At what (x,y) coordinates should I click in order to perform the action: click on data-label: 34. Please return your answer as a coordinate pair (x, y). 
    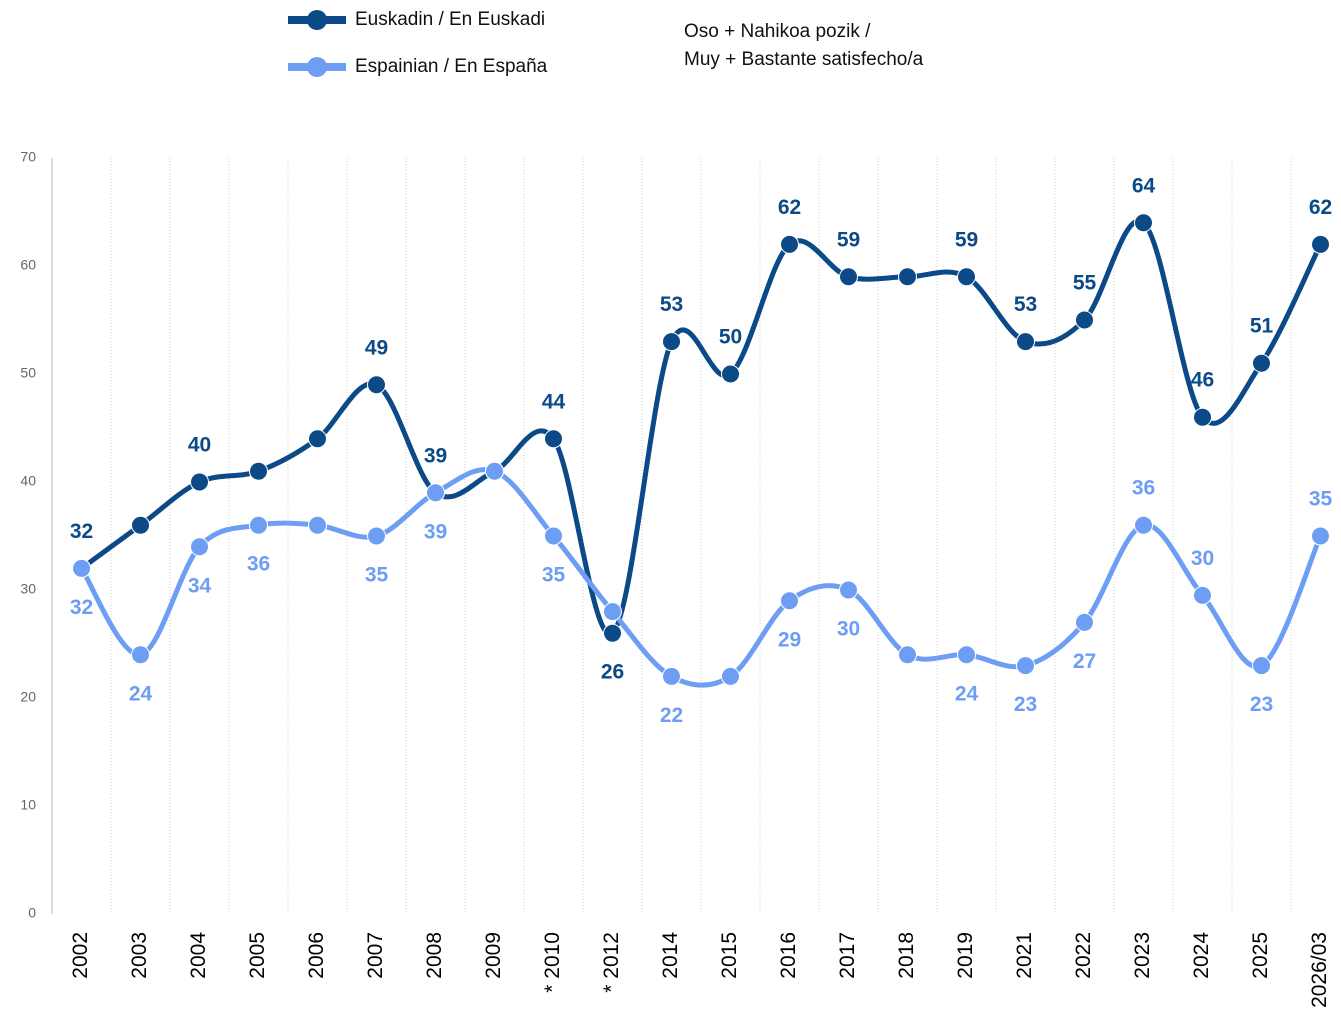
    Looking at the image, I should click on (200, 585).